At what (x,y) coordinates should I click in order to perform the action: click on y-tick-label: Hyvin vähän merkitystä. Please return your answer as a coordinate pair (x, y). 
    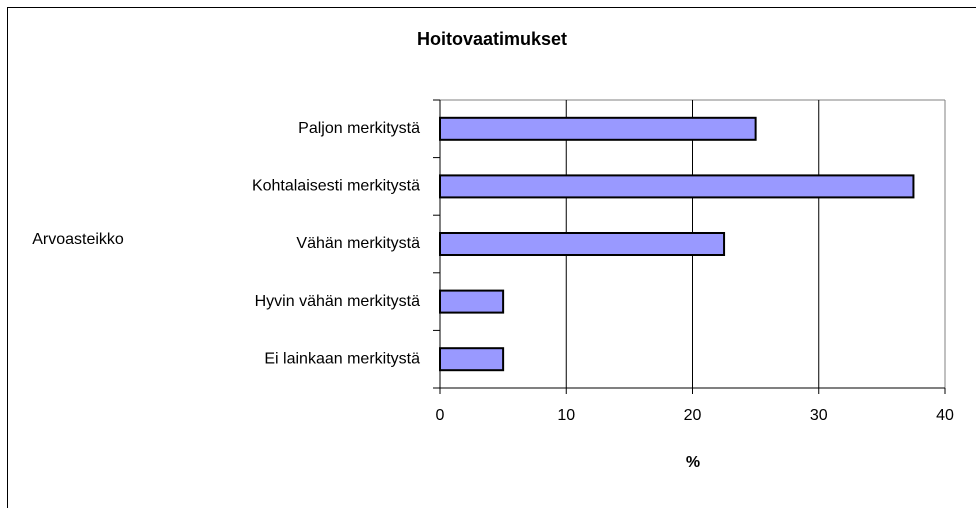
    Looking at the image, I should click on (337, 301).